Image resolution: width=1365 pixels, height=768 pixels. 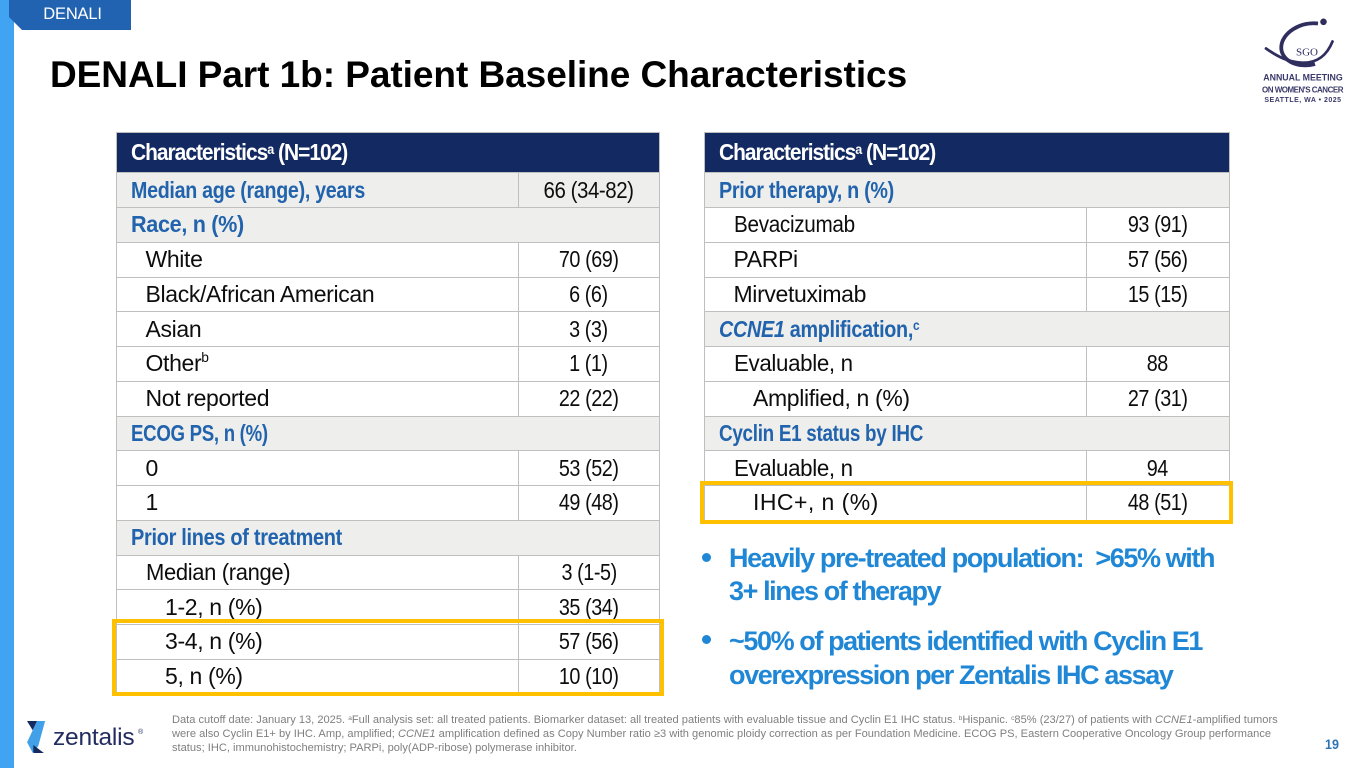 I want to click on svg-text: SEATTLE, WA • 2025, so click(x=1302, y=100).